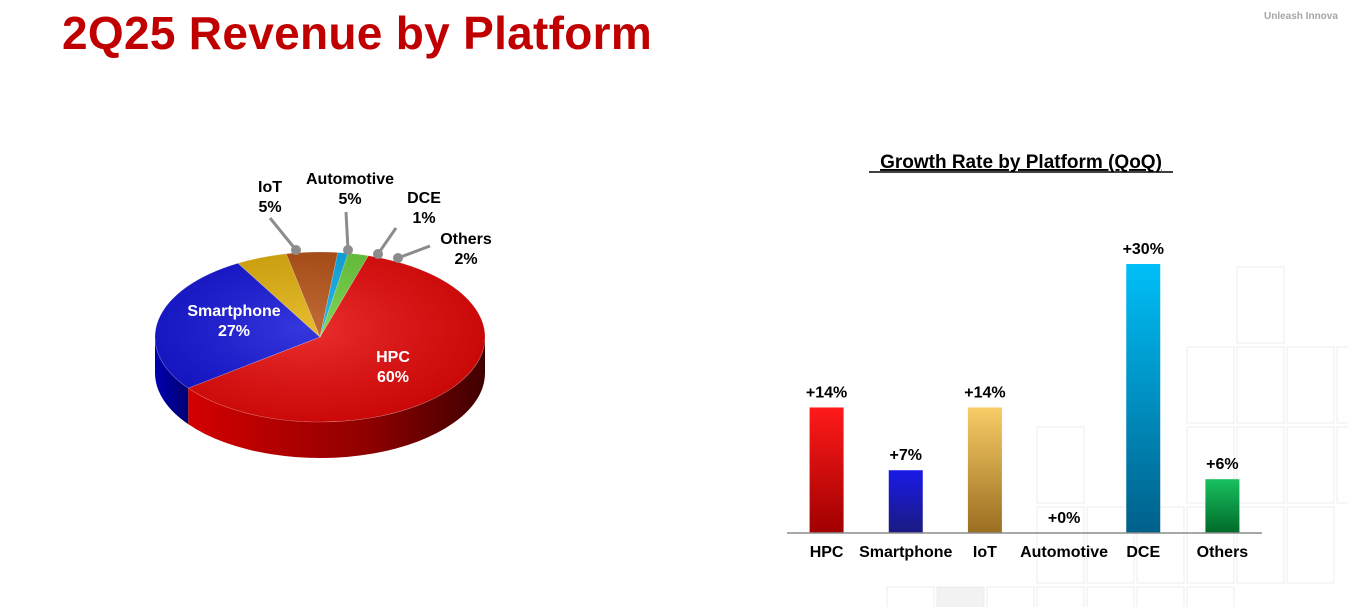 The height and width of the screenshot is (607, 1348). What do you see at coordinates (1064, 552) in the screenshot?
I see `bar-category-automotive: Automotive` at bounding box center [1064, 552].